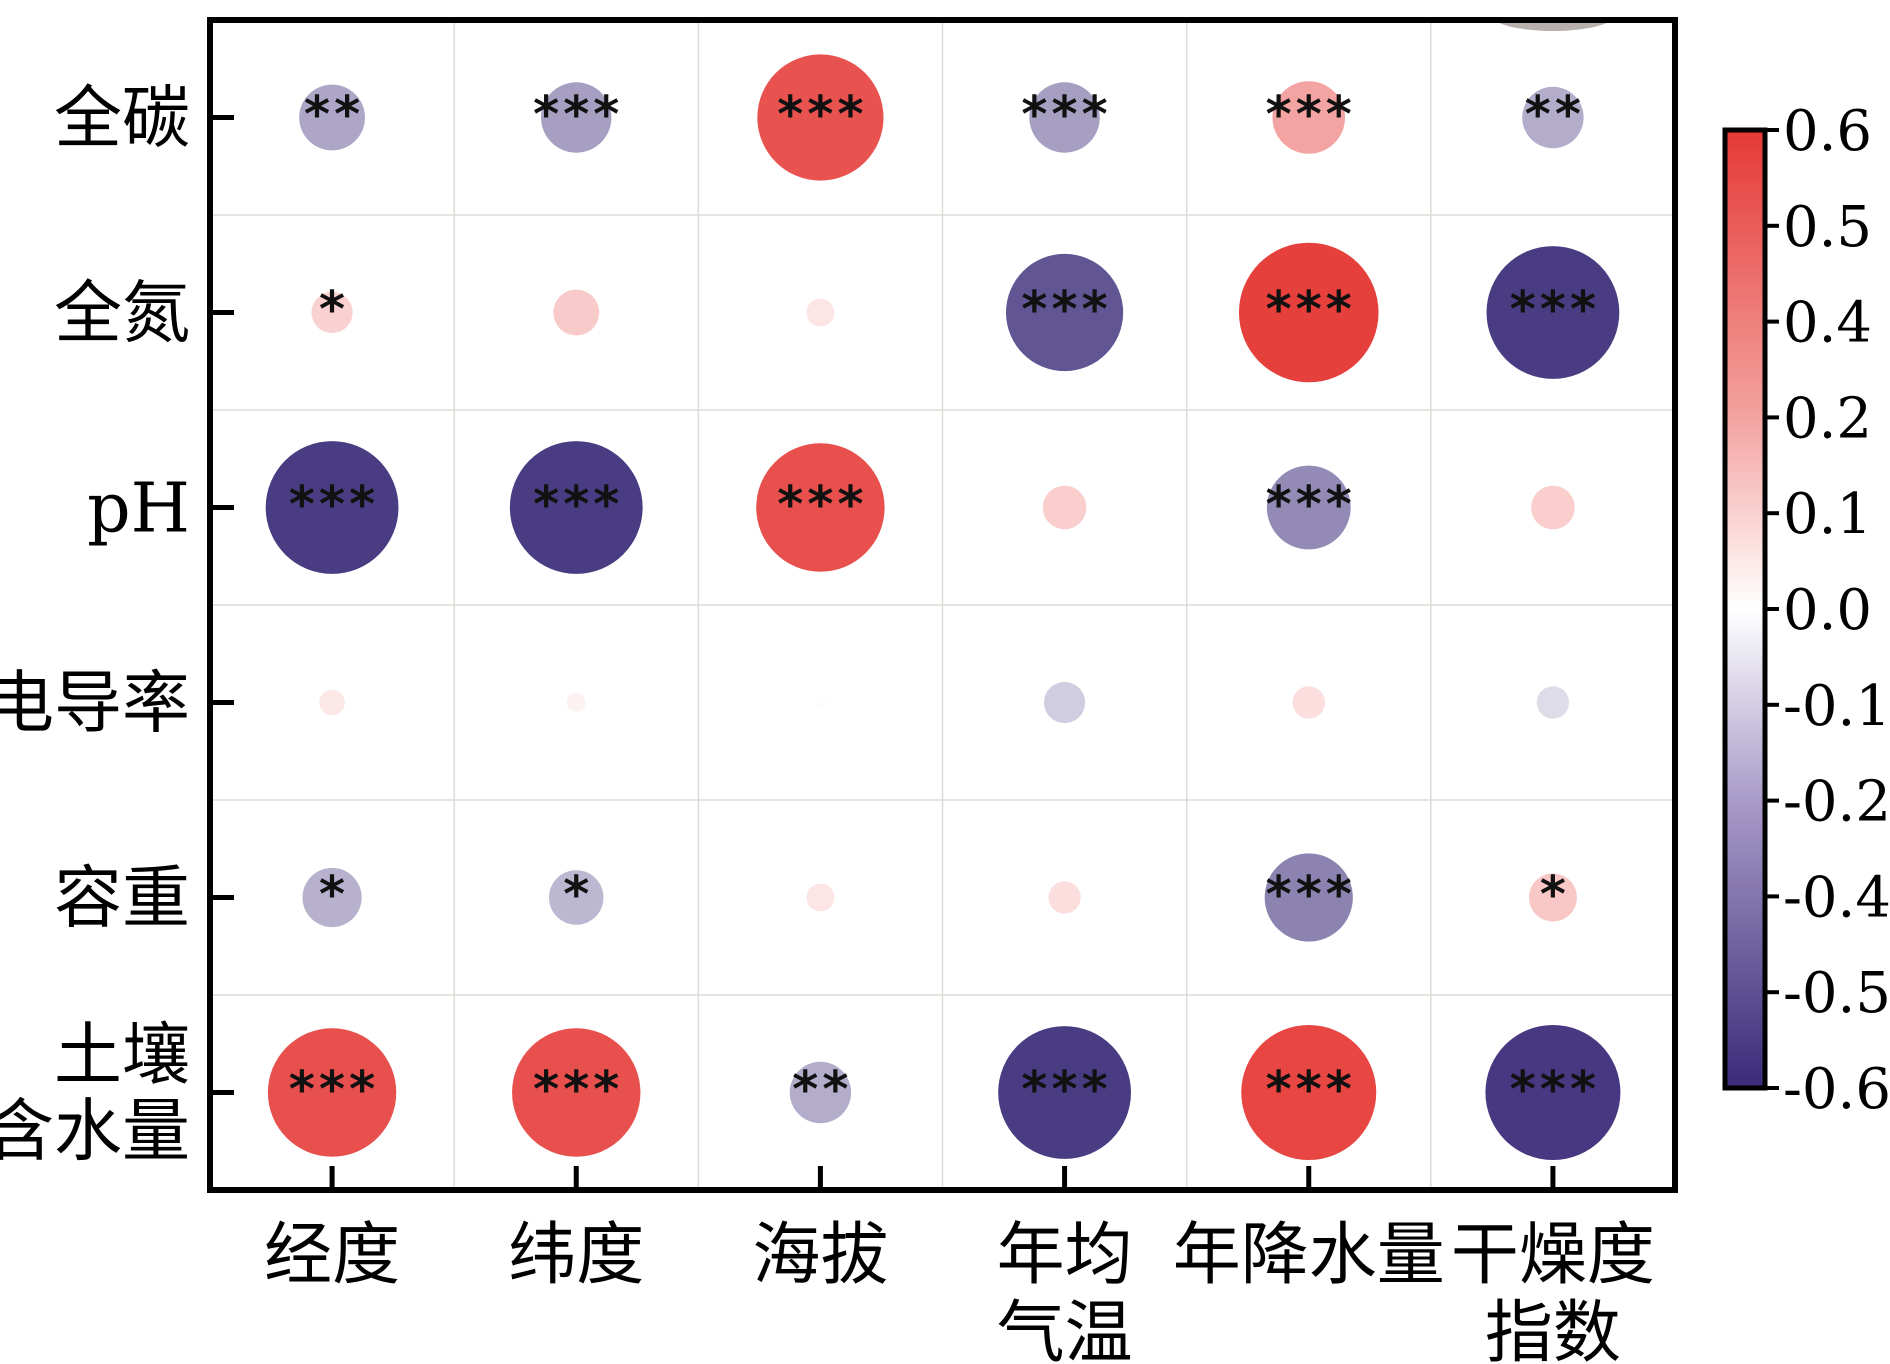 Image resolution: width=1890 pixels, height=1364 pixels. Describe the element at coordinates (122, 1056) in the screenshot. I see `row-label-soil-moisture: 土壤` at that location.